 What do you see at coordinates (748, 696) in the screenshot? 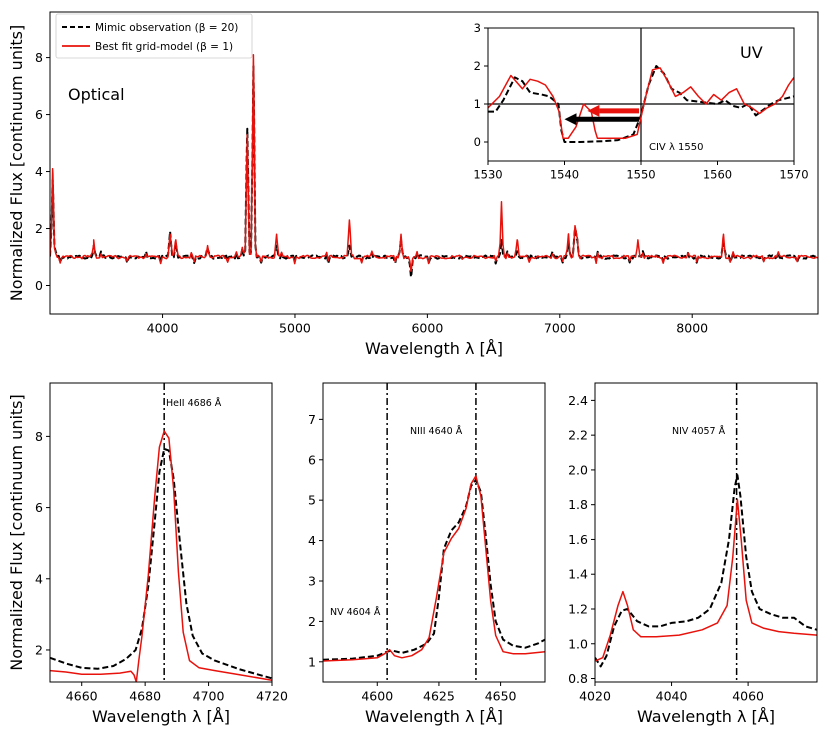
I see `niv-xtick-label: 4060` at bounding box center [748, 696].